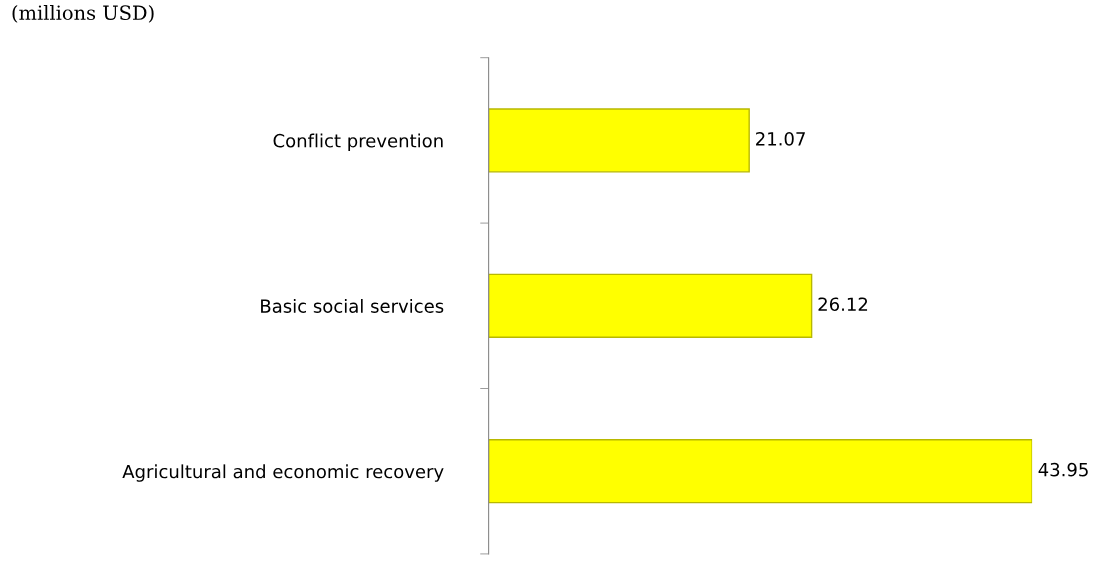 This screenshot has height=577, width=1098. What do you see at coordinates (283, 473) in the screenshot?
I see `y-tick-label: Agricultural and economic recovery` at bounding box center [283, 473].